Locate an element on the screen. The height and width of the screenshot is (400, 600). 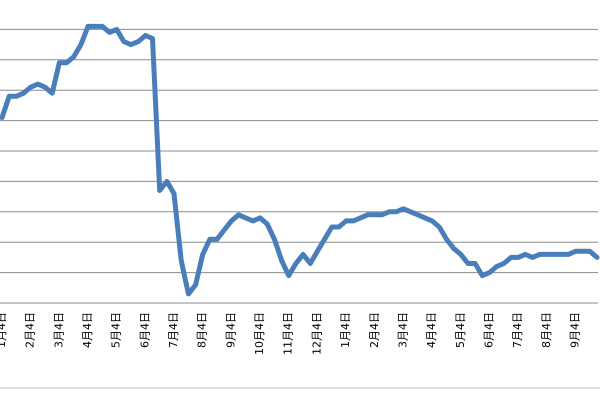
x-tick-label: 11月4日 is located at coordinates (288, 333).